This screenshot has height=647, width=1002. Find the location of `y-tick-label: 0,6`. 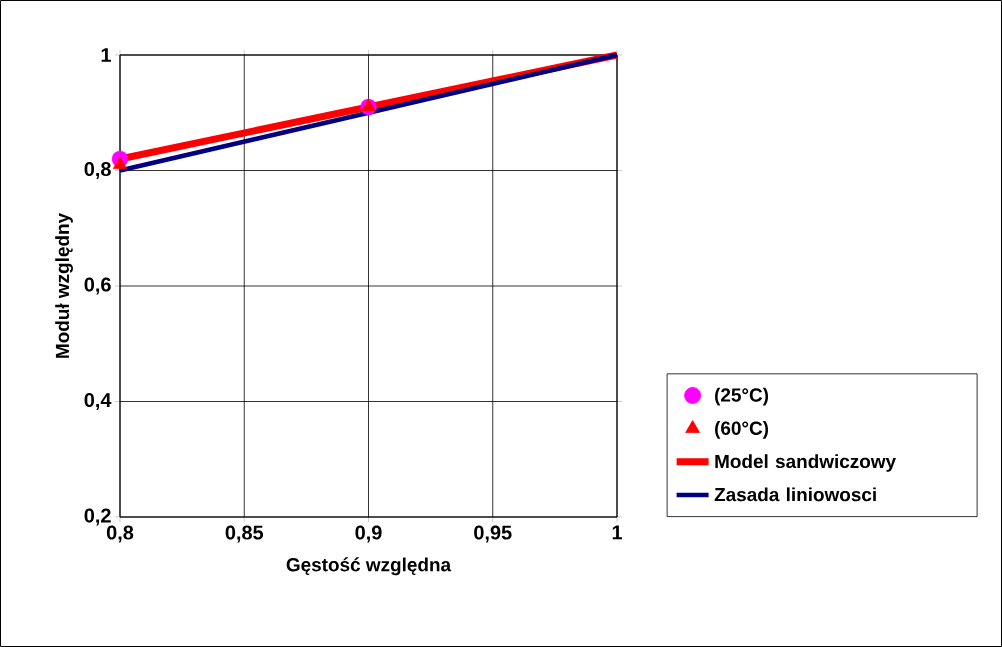

y-tick-label: 0,6 is located at coordinates (97, 286).